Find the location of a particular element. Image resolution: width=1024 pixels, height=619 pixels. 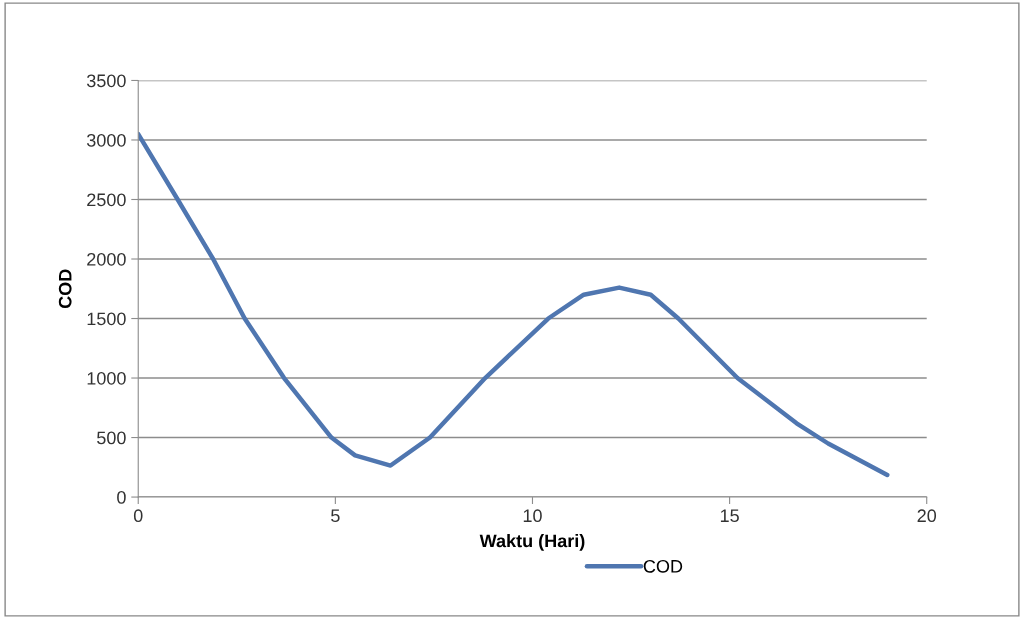

y-tick-label: 500 is located at coordinates (111, 438).